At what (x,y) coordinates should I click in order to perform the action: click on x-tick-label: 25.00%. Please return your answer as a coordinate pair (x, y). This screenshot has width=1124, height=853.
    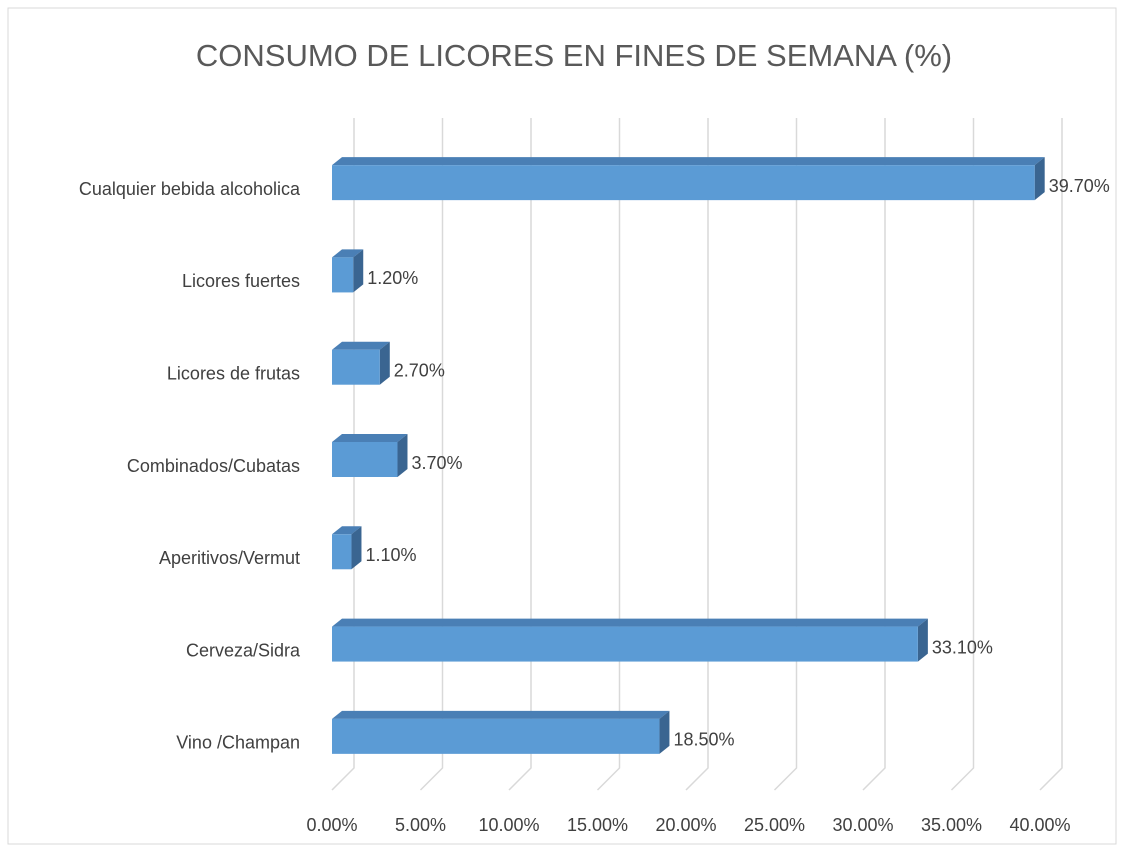
    Looking at the image, I should click on (774, 825).